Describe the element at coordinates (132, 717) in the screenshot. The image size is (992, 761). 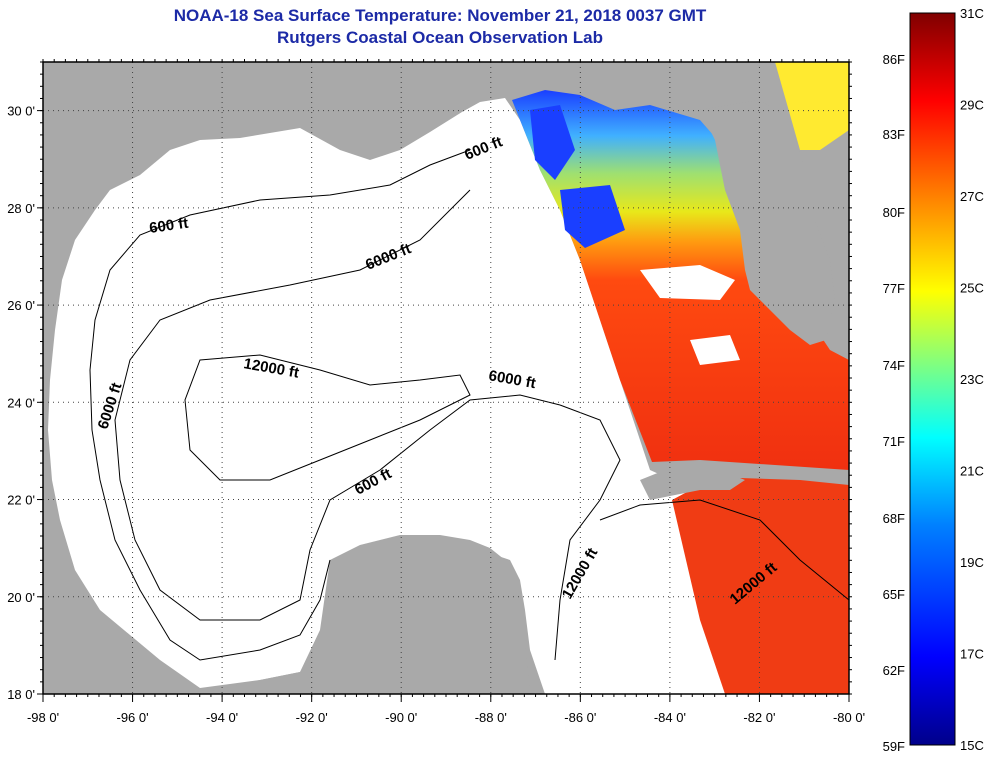
I see `lon-tick-label: -96 0'` at that location.